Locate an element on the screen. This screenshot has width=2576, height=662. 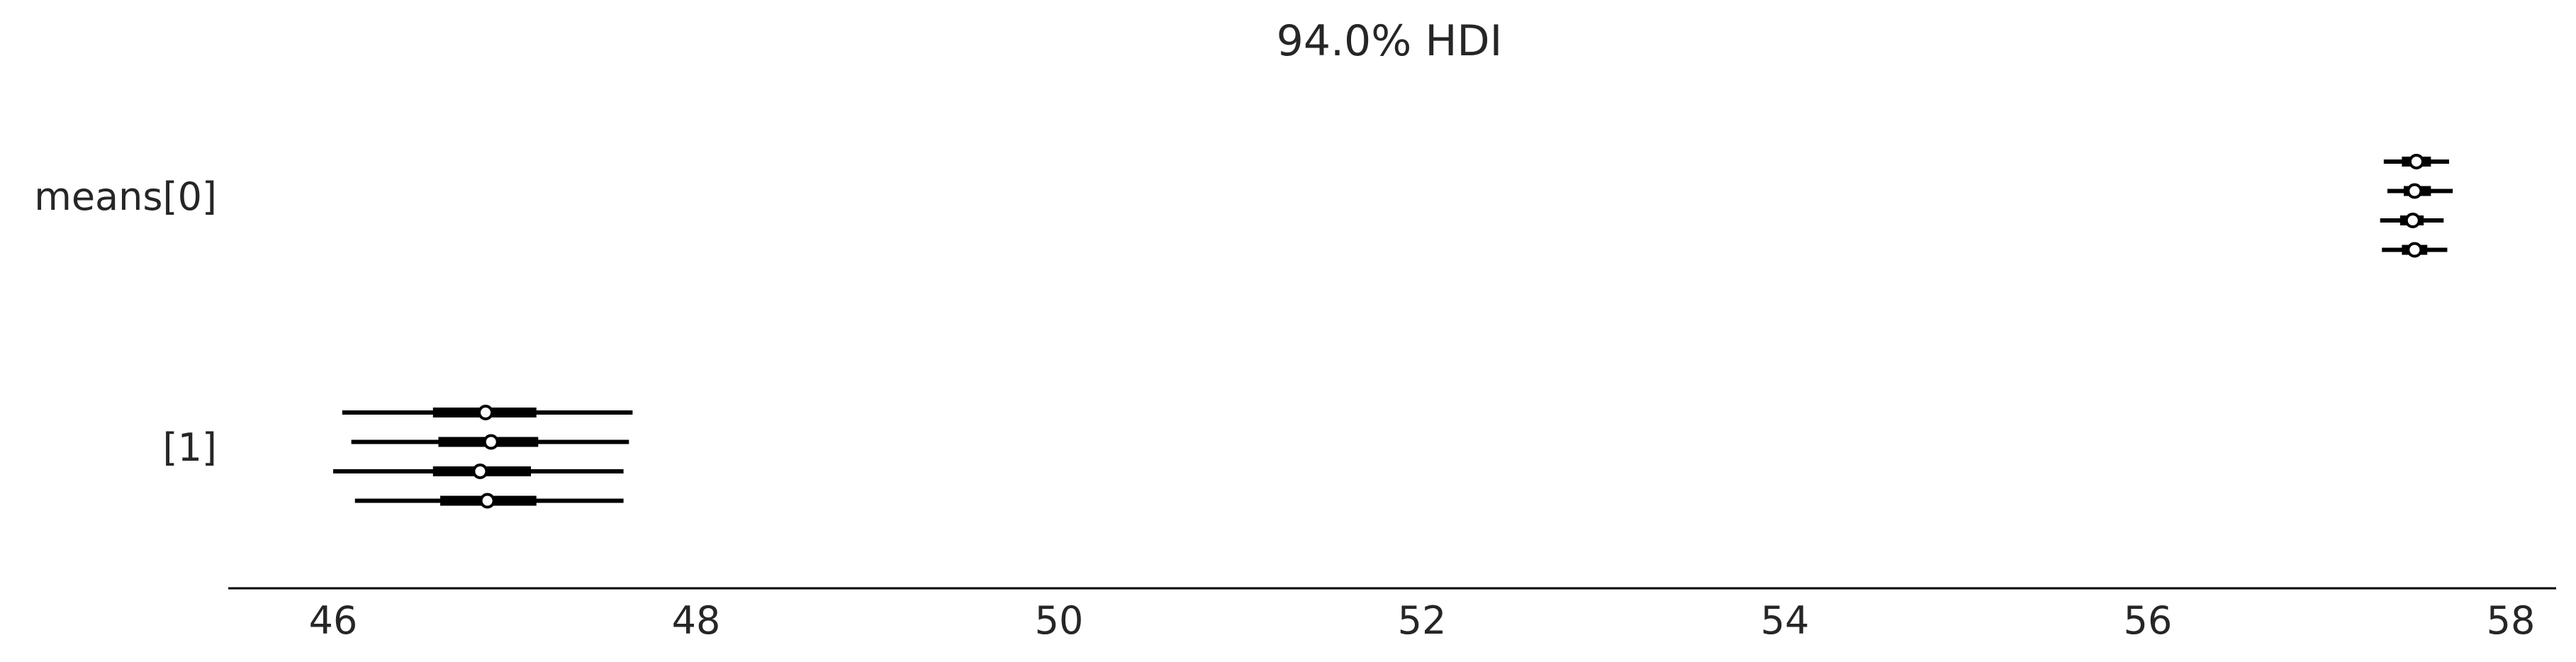
x-tick-labels: 46 48 50 52 54 56 58 is located at coordinates (1422, 620).